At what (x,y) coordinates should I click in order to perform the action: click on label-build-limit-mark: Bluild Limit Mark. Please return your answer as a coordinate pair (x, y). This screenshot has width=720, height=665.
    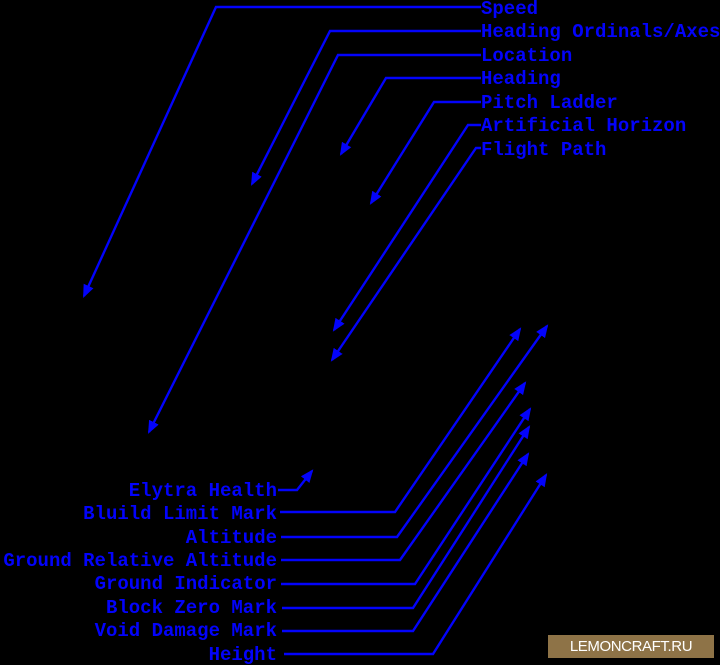
    Looking at the image, I should click on (180, 514).